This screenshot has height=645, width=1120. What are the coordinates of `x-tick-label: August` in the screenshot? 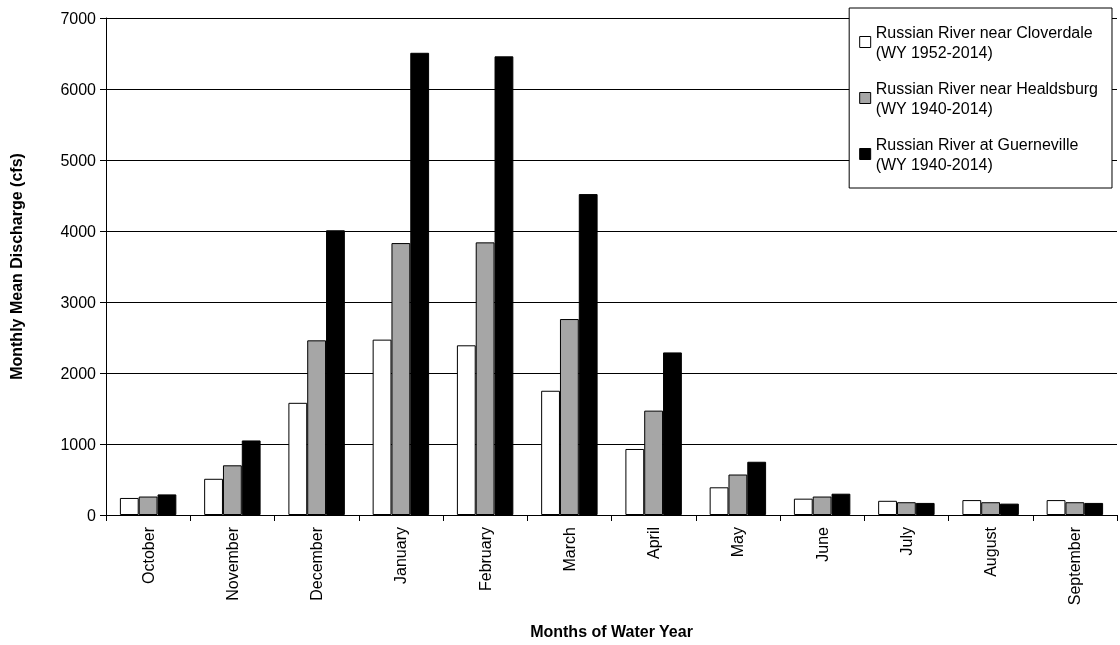 It's located at (991, 551).